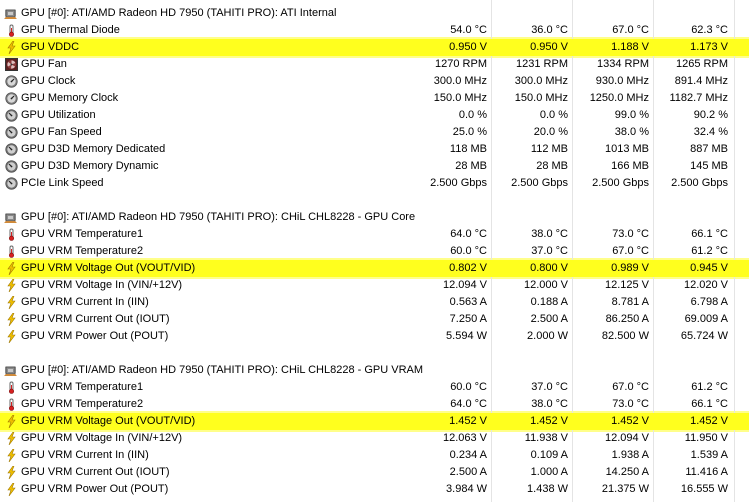  I want to click on sensor-value-average: 90.2 %, so click(710, 115).